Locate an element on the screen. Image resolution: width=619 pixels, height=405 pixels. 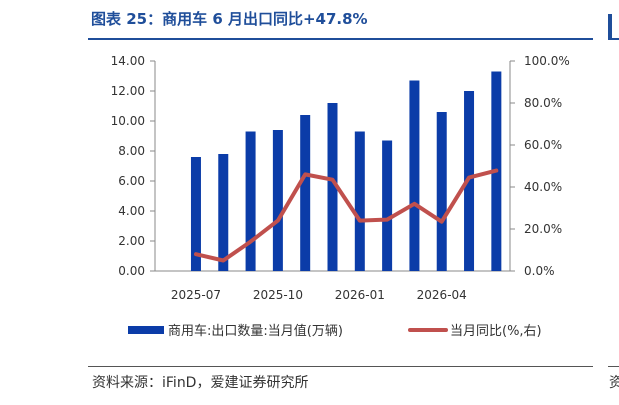
x-tick-label: 2026-01 is located at coordinates (360, 295).